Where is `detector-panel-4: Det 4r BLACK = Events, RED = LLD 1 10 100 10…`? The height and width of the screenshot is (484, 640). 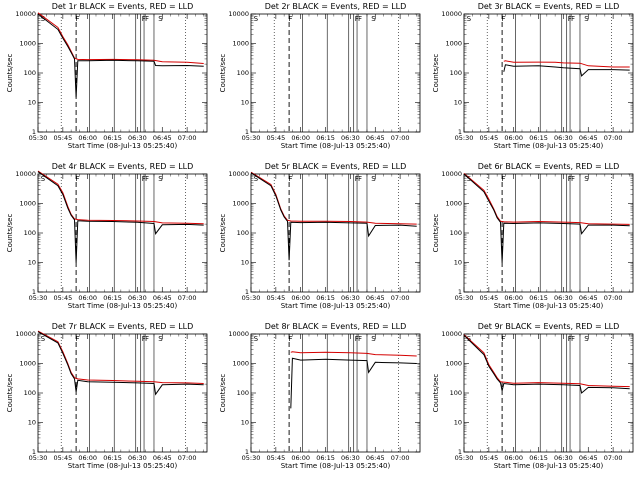 detector-panel-4: Det 4r BLACK = Events, RED = LLD 1 10 100 10… is located at coordinates (107, 236).